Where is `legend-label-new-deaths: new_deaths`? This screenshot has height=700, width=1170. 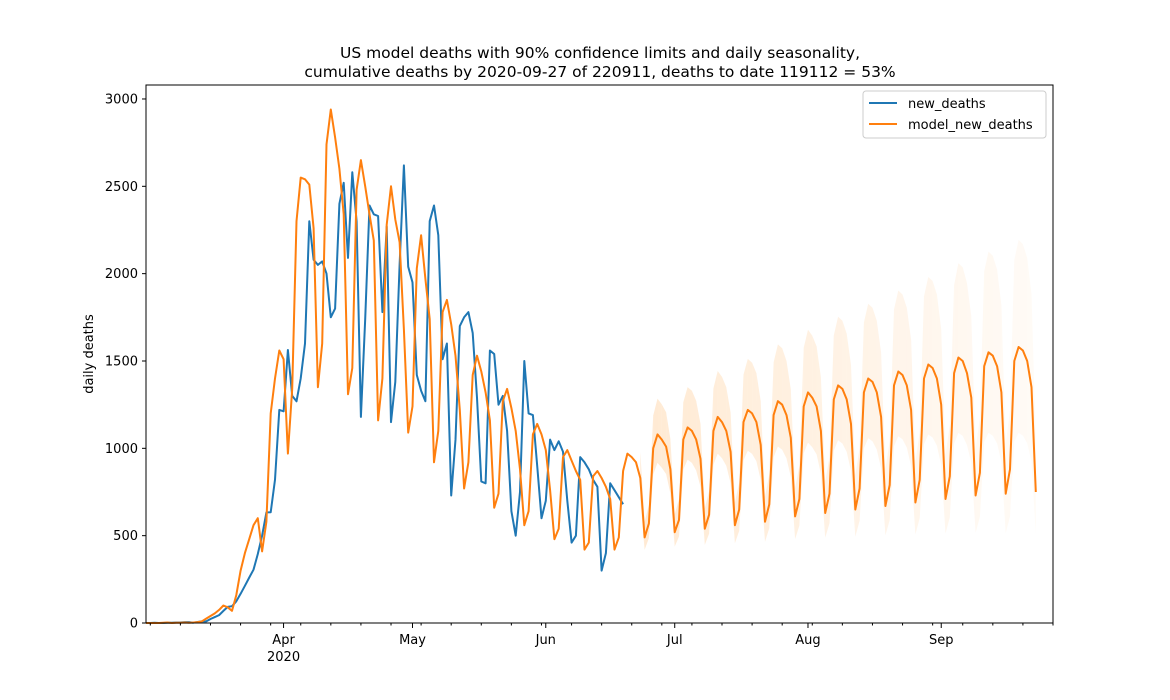 legend-label-new-deaths: new_deaths is located at coordinates (947, 104).